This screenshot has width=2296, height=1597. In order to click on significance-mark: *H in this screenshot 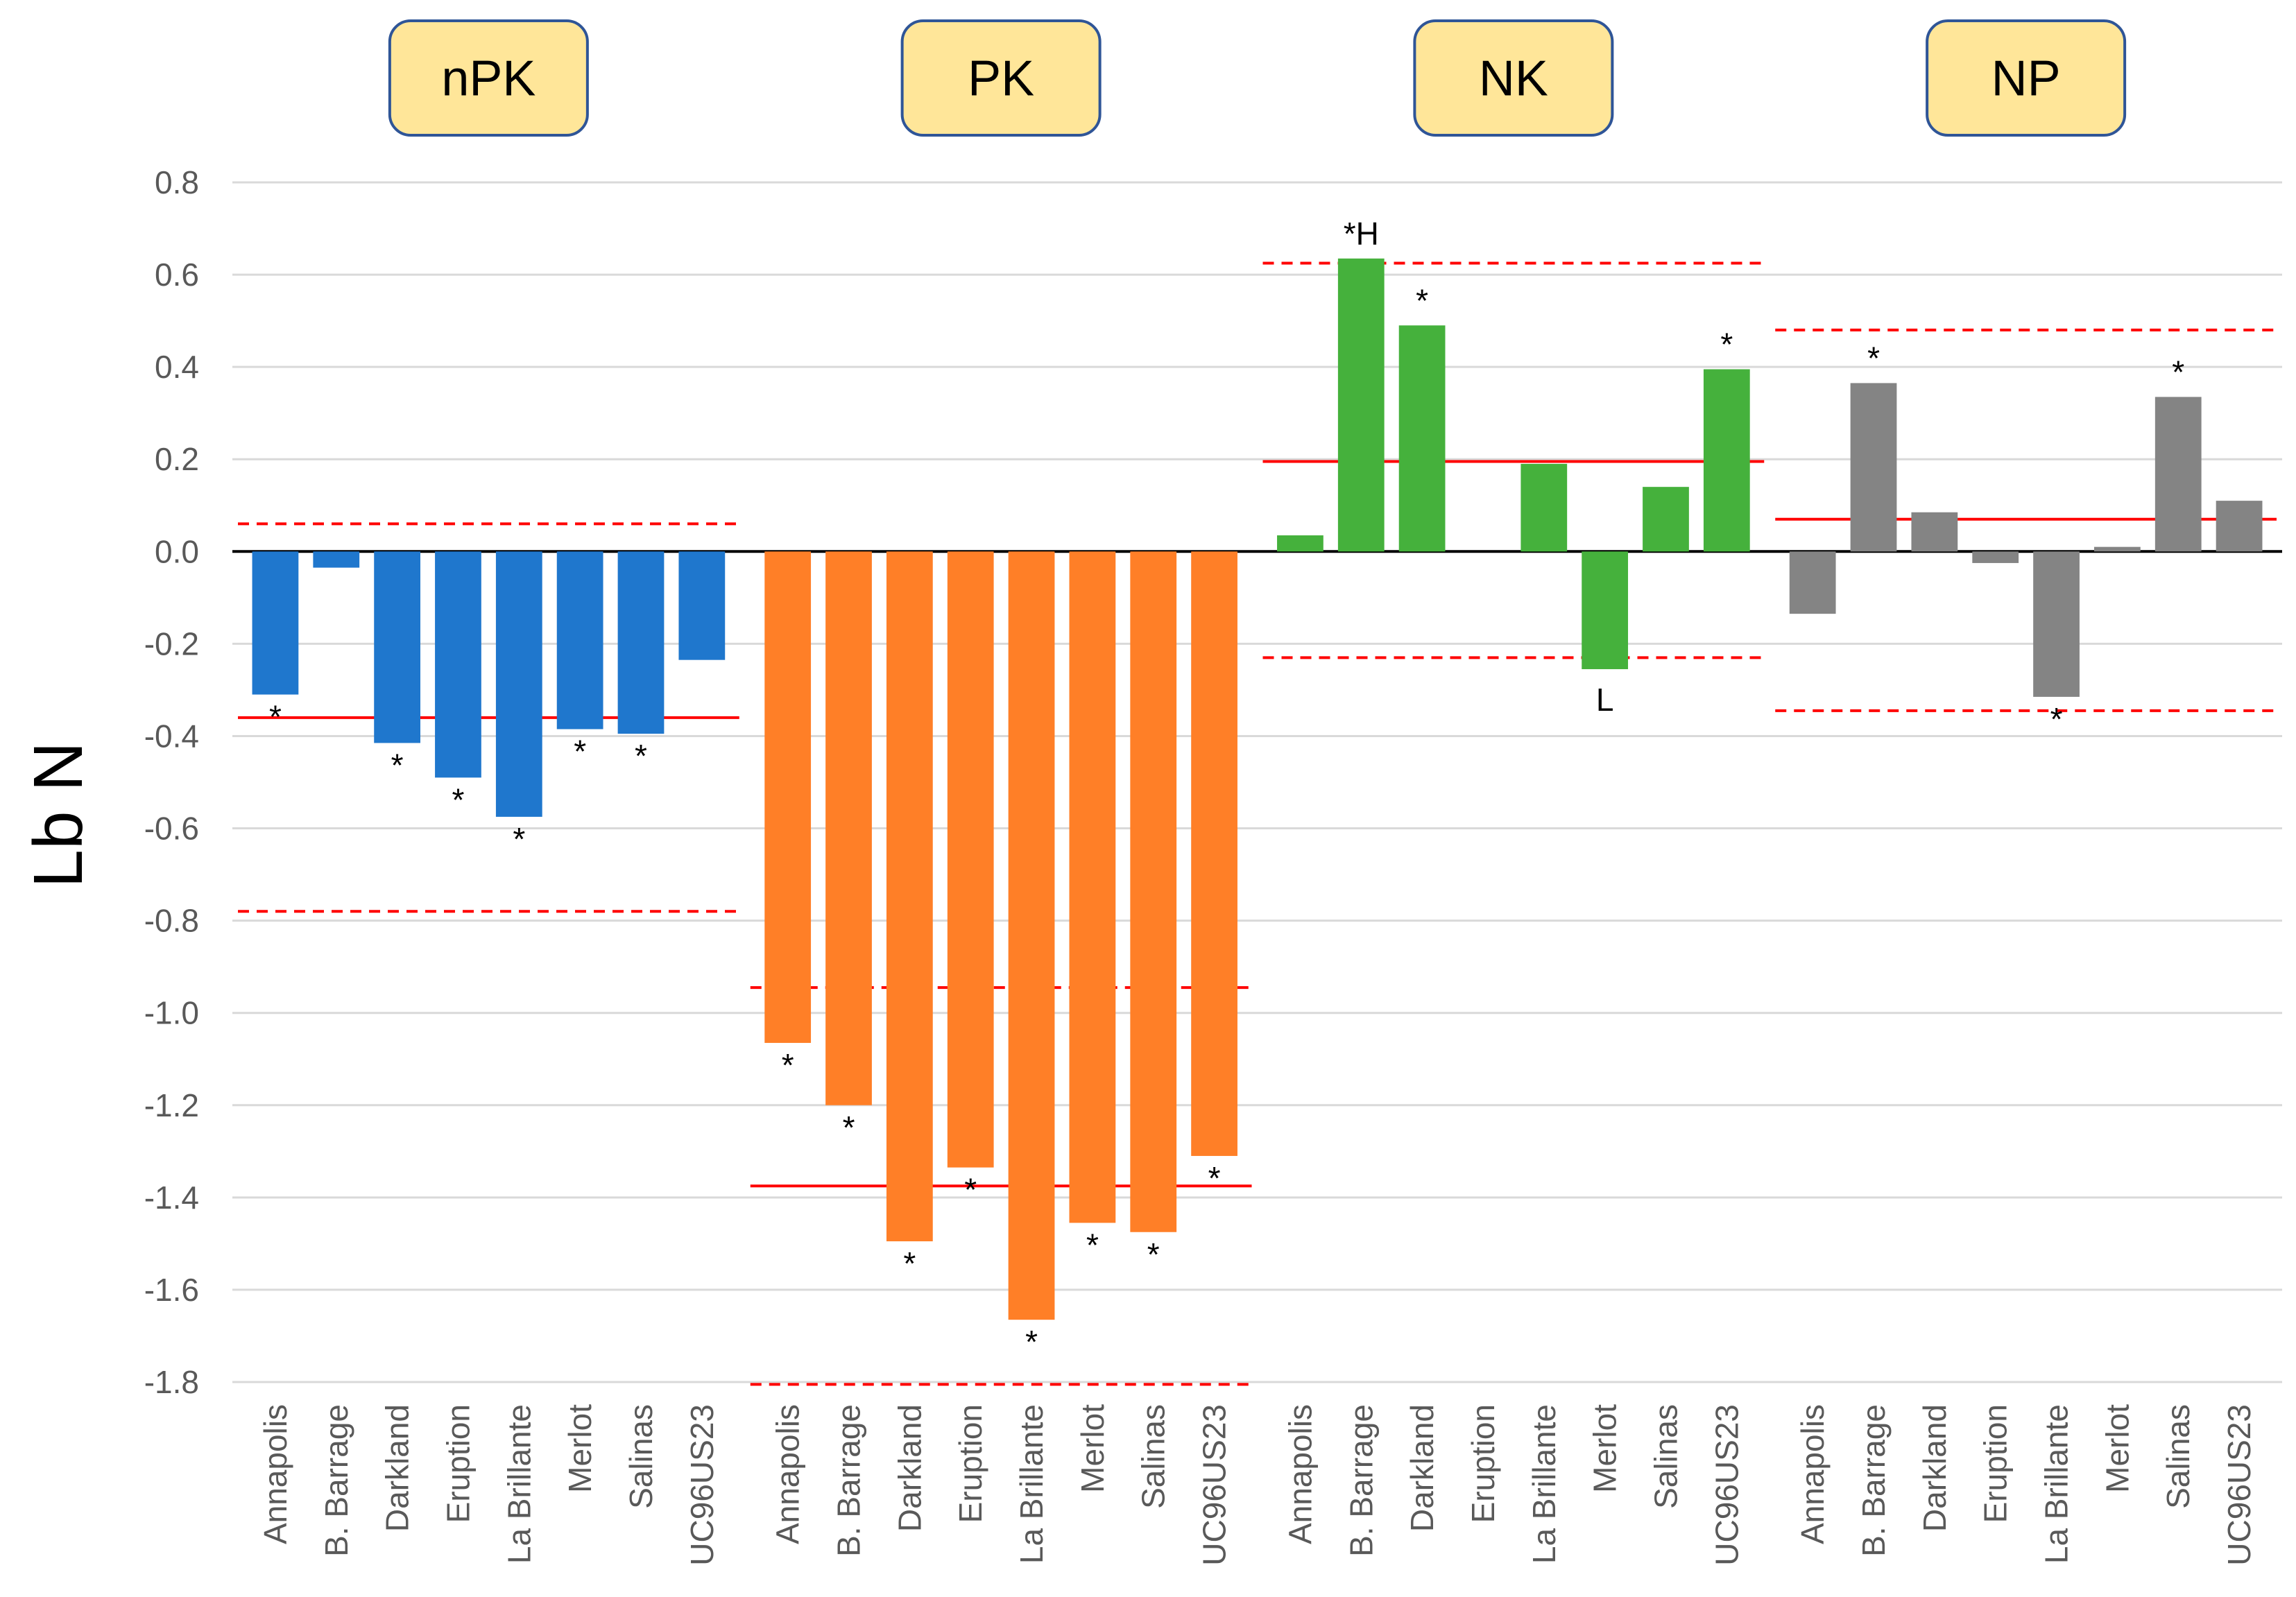, I will do `click(1361, 234)`.